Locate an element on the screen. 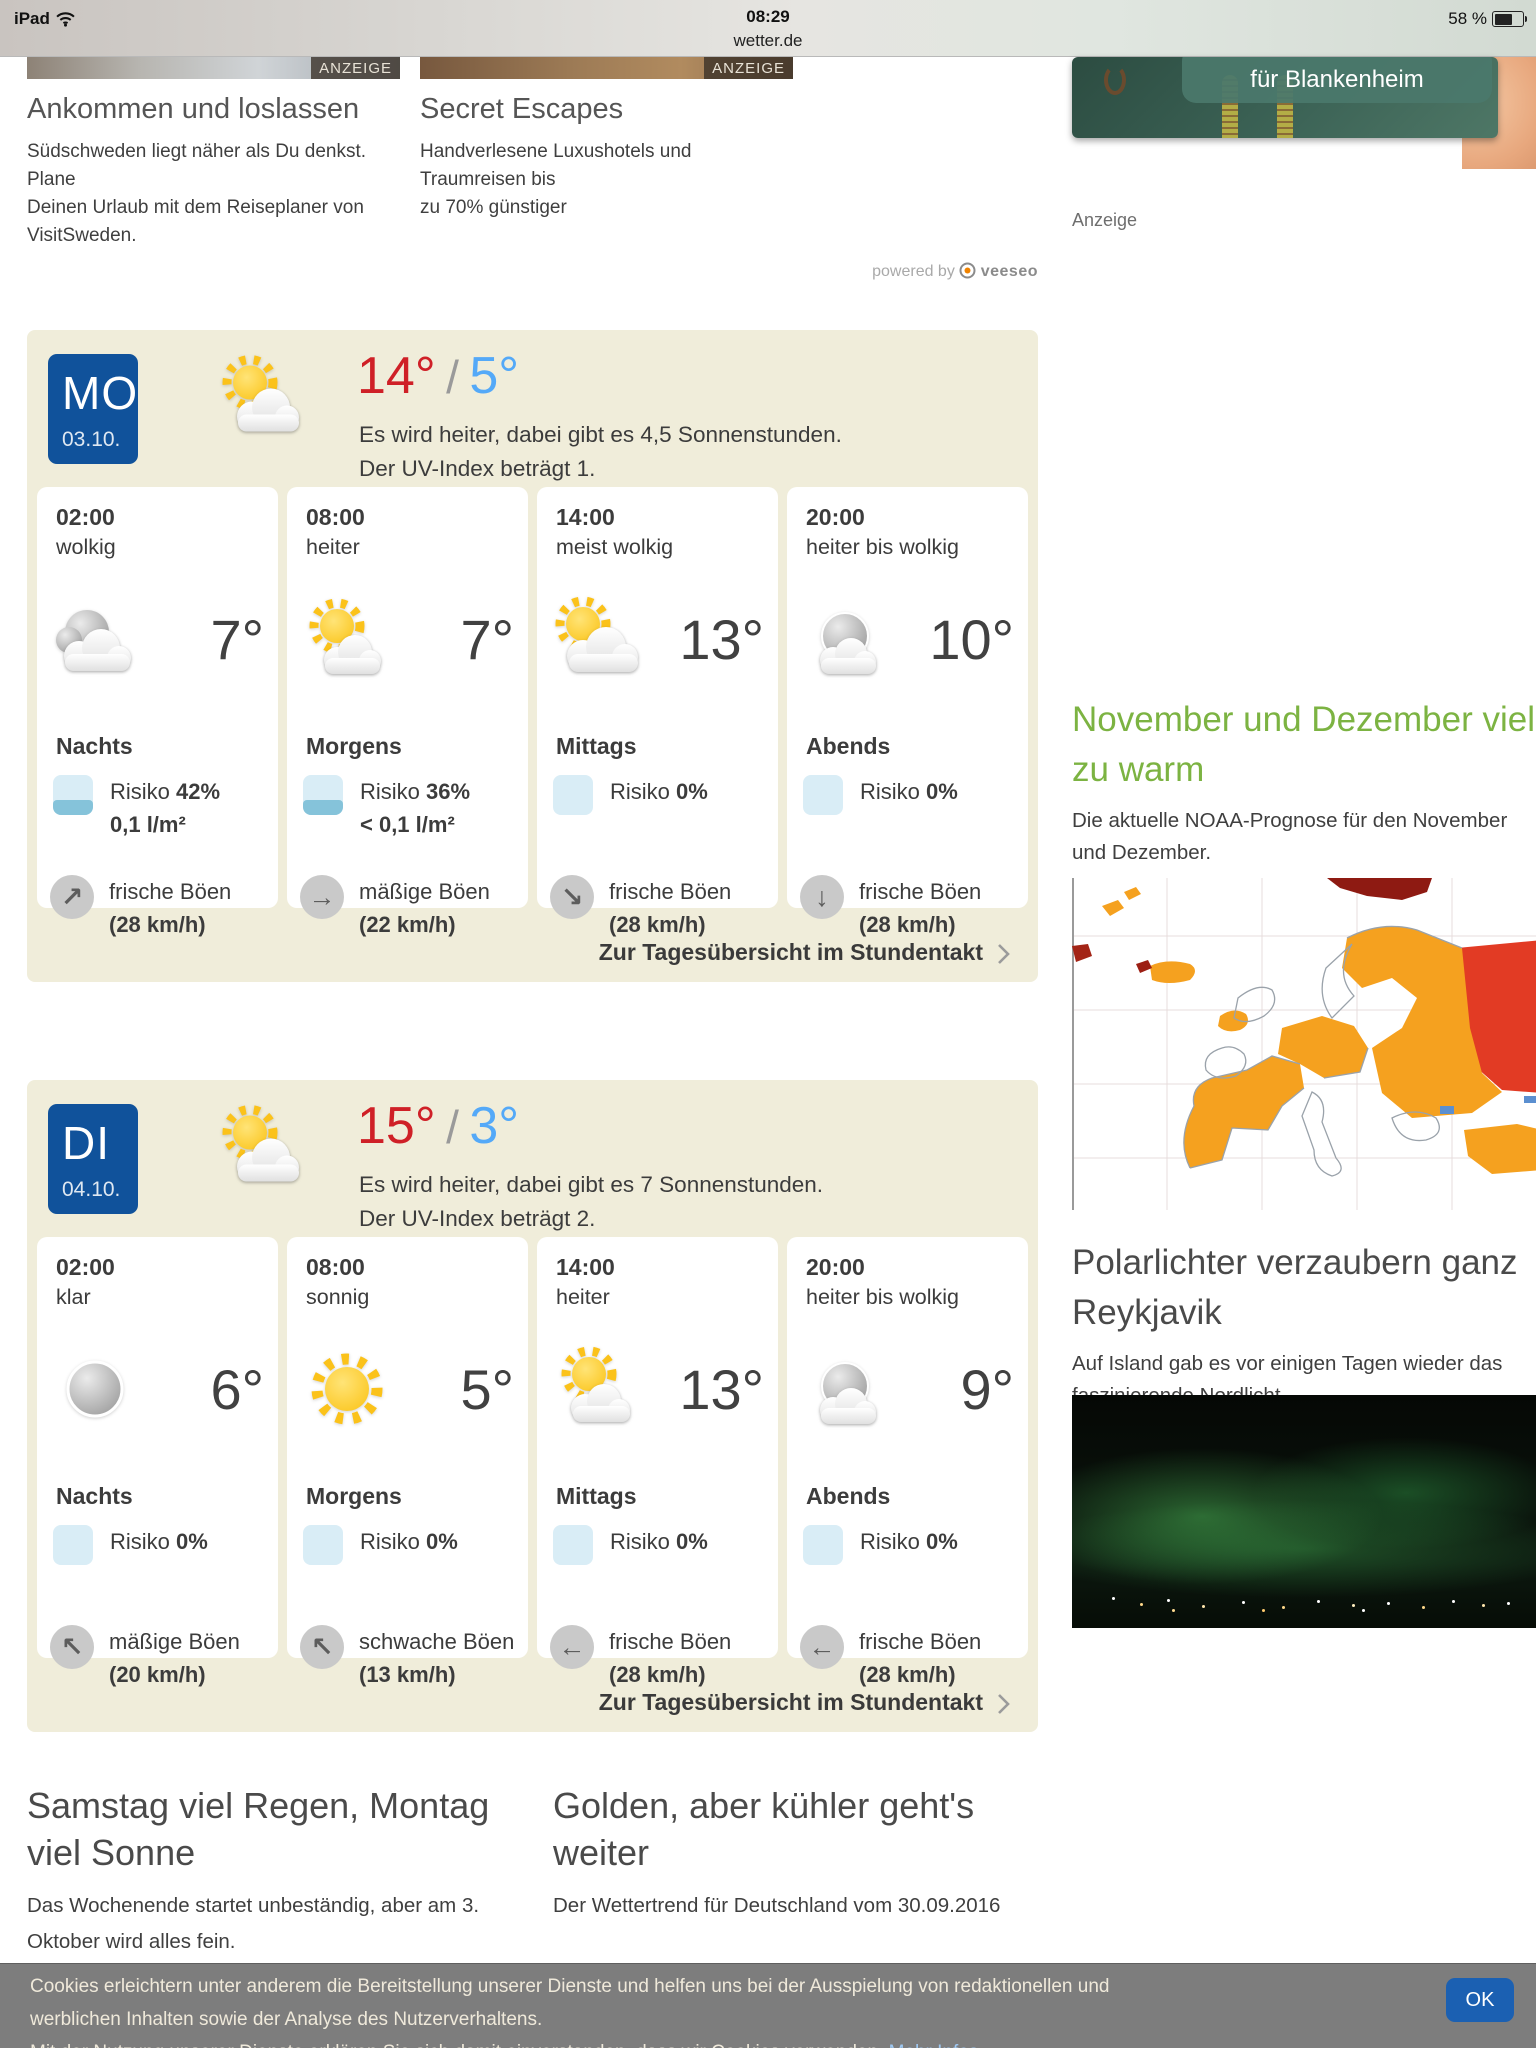  min-temp: 5° is located at coordinates (494, 376).